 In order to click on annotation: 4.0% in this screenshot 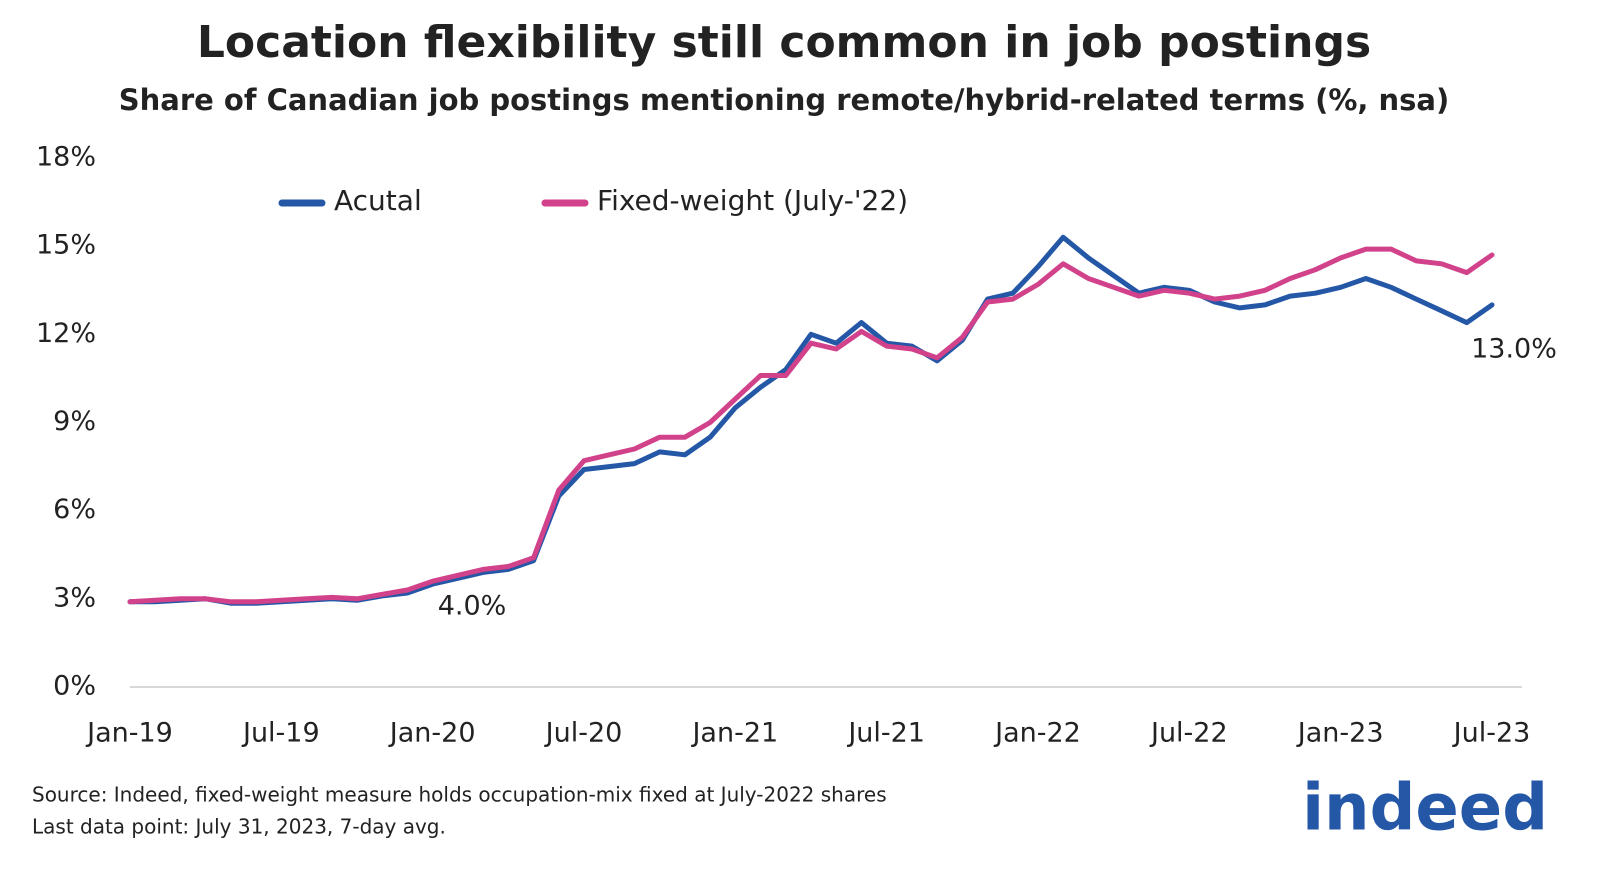, I will do `click(472, 606)`.